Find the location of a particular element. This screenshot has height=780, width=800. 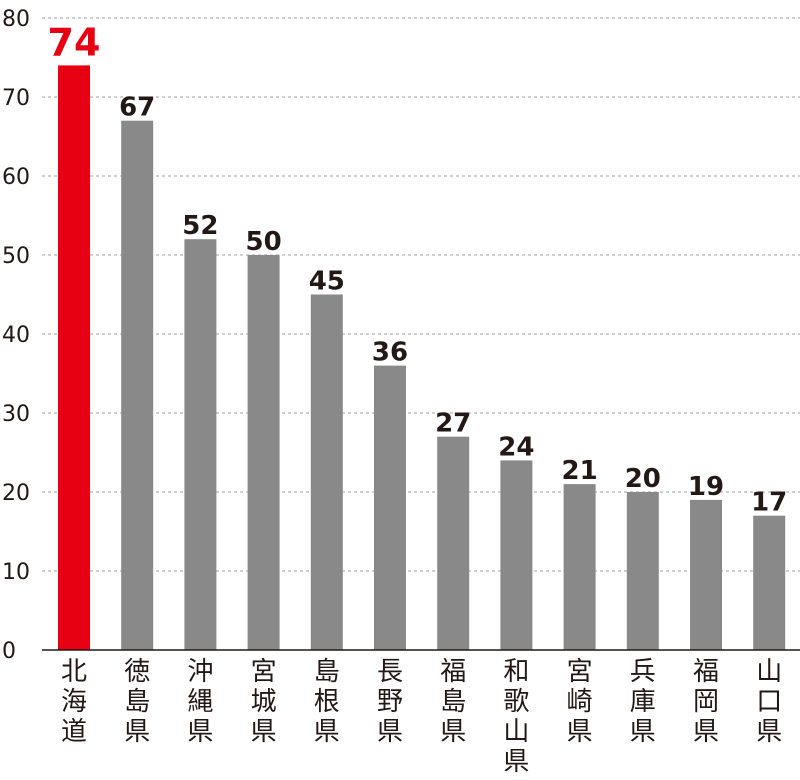

value-label: 20 is located at coordinates (643, 479).